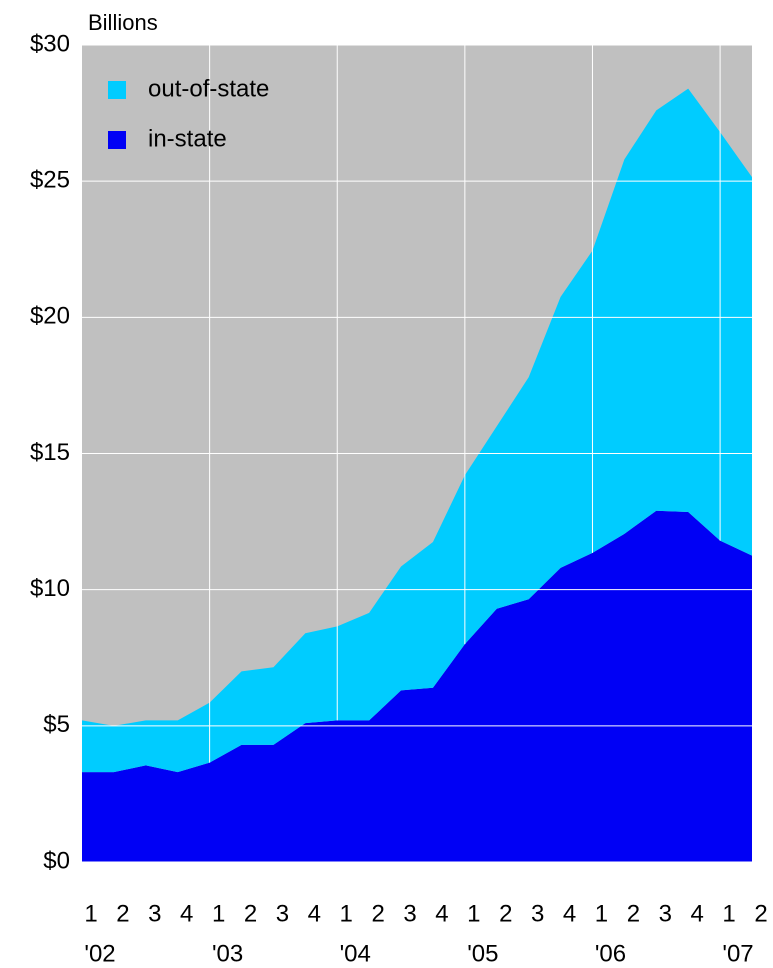 Image resolution: width=773 pixels, height=968 pixels. I want to click on legend-label: out-of-state, so click(208, 88).